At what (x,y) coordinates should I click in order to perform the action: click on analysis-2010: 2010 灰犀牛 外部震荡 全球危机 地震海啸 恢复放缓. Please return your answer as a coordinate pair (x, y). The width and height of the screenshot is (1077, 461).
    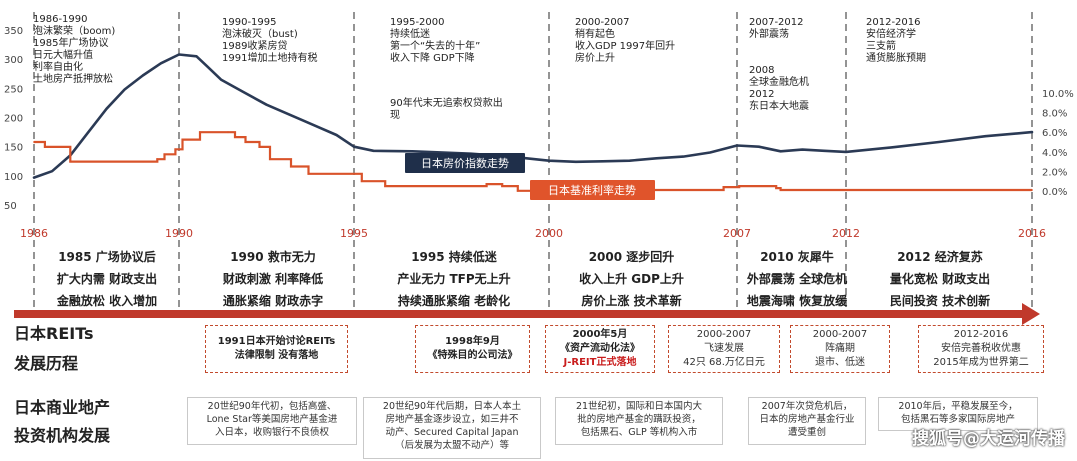
    Looking at the image, I should click on (797, 279).